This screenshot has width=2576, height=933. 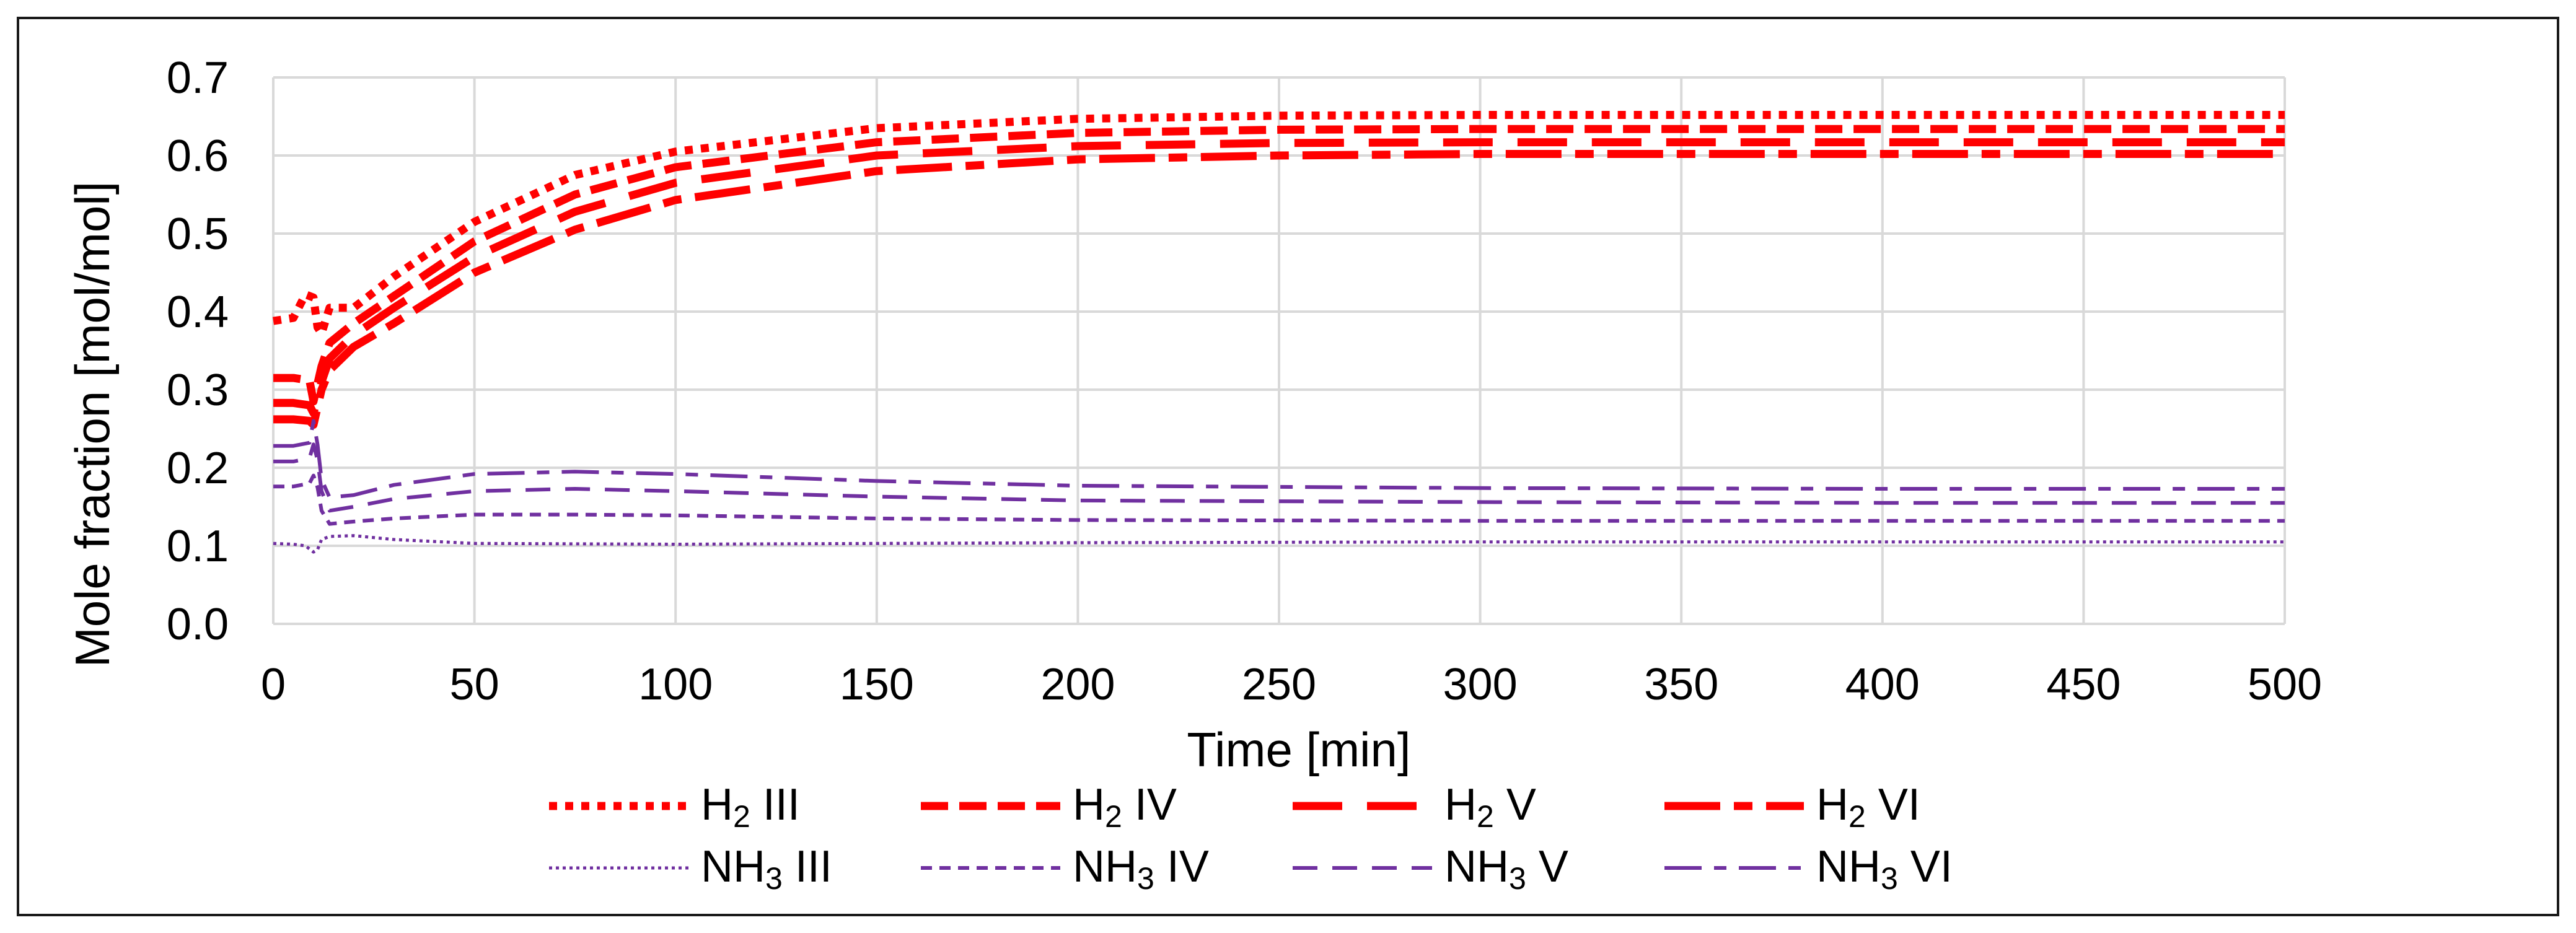 I want to click on series-line-nh3-iv, so click(x=1279, y=500).